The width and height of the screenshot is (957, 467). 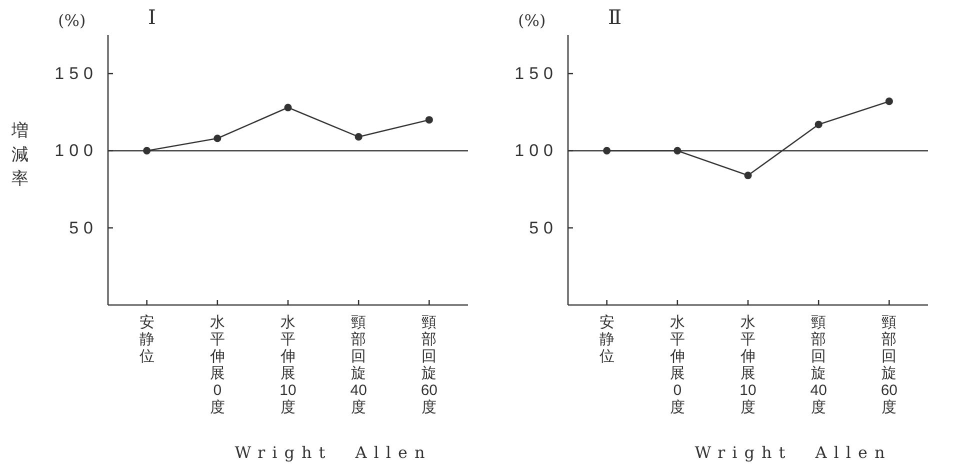 I want to click on y-axis-title: 増減率, so click(x=19, y=155).